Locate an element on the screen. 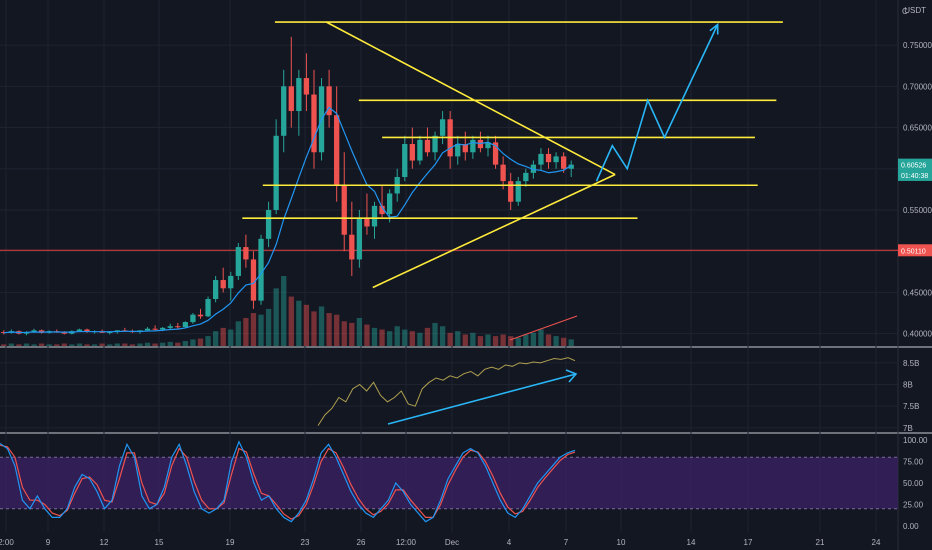 The width and height of the screenshot is (932, 550). stochastic-pane is located at coordinates (449, 481).